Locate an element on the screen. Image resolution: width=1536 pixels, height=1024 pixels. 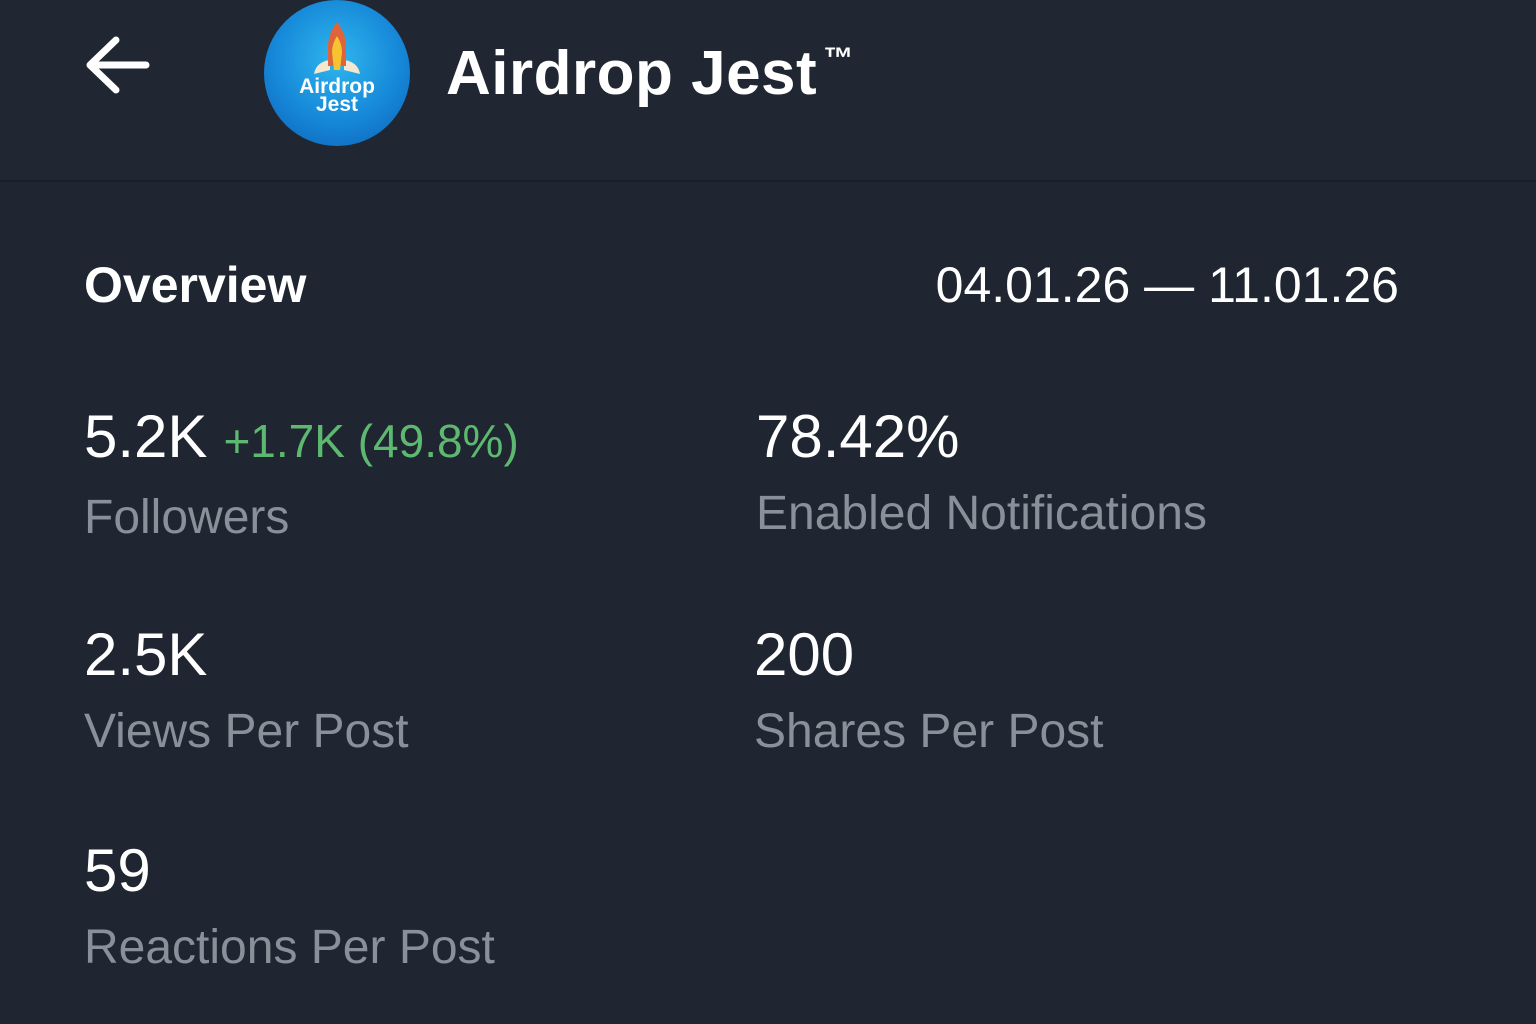
arrow-left-icon is located at coordinates (118, 65).